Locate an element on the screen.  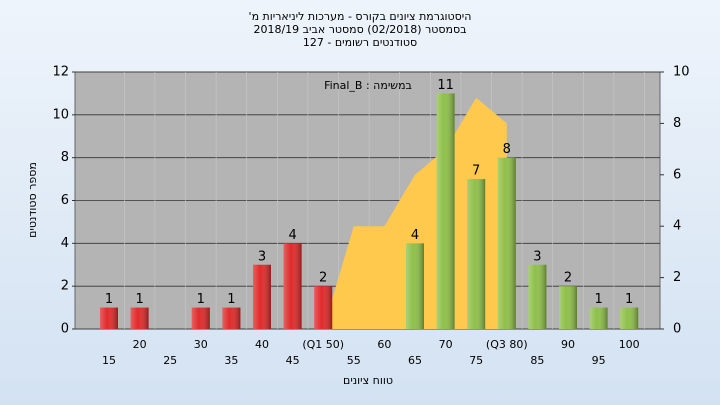
x-tick-label: 65 is located at coordinates (415, 360).